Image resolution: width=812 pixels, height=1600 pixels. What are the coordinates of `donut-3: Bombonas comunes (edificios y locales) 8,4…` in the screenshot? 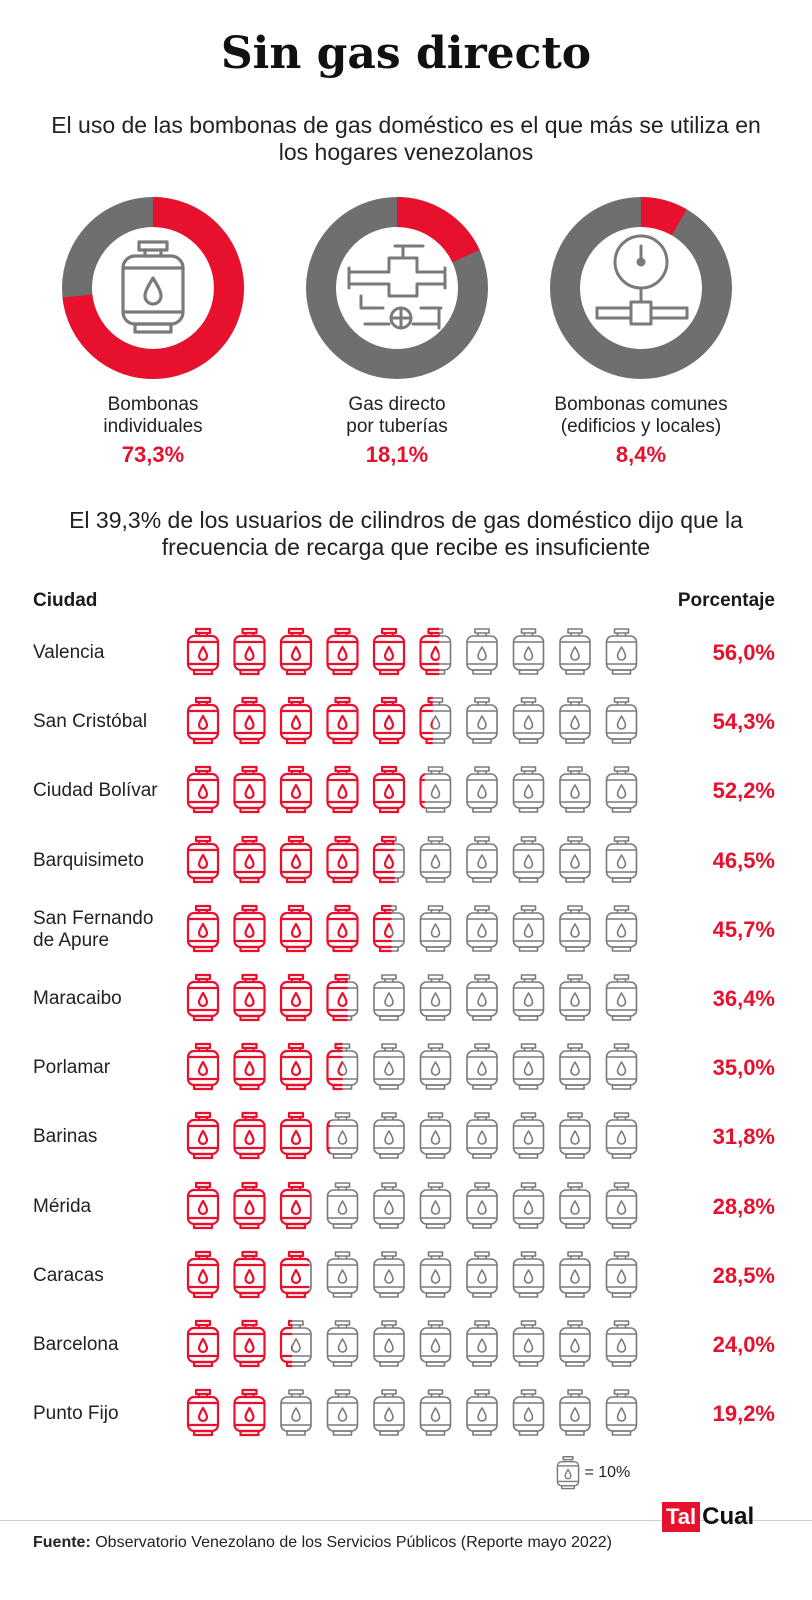 It's located at (641, 332).